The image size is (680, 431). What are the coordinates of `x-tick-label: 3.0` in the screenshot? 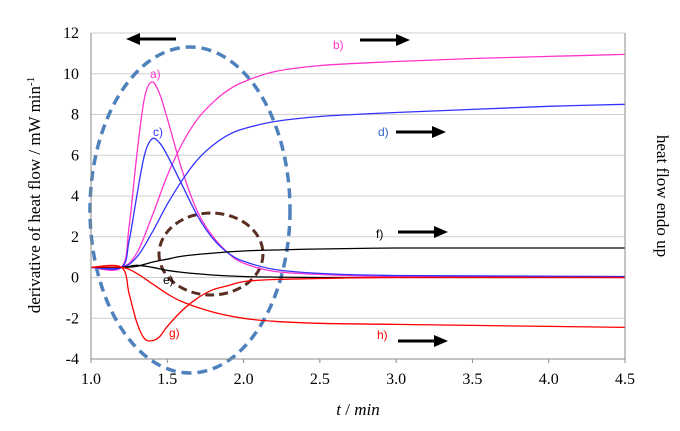 It's located at (396, 379).